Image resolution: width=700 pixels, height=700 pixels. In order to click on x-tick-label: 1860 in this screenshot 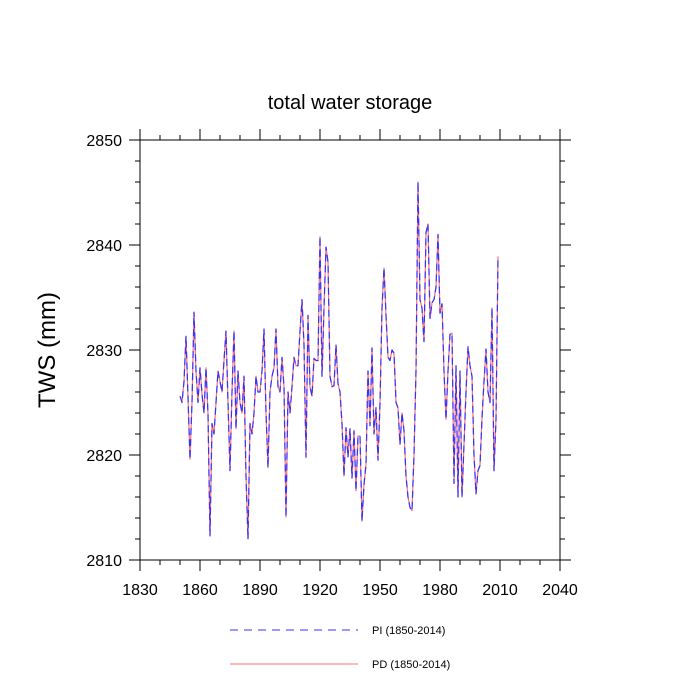, I will do `click(200, 590)`.